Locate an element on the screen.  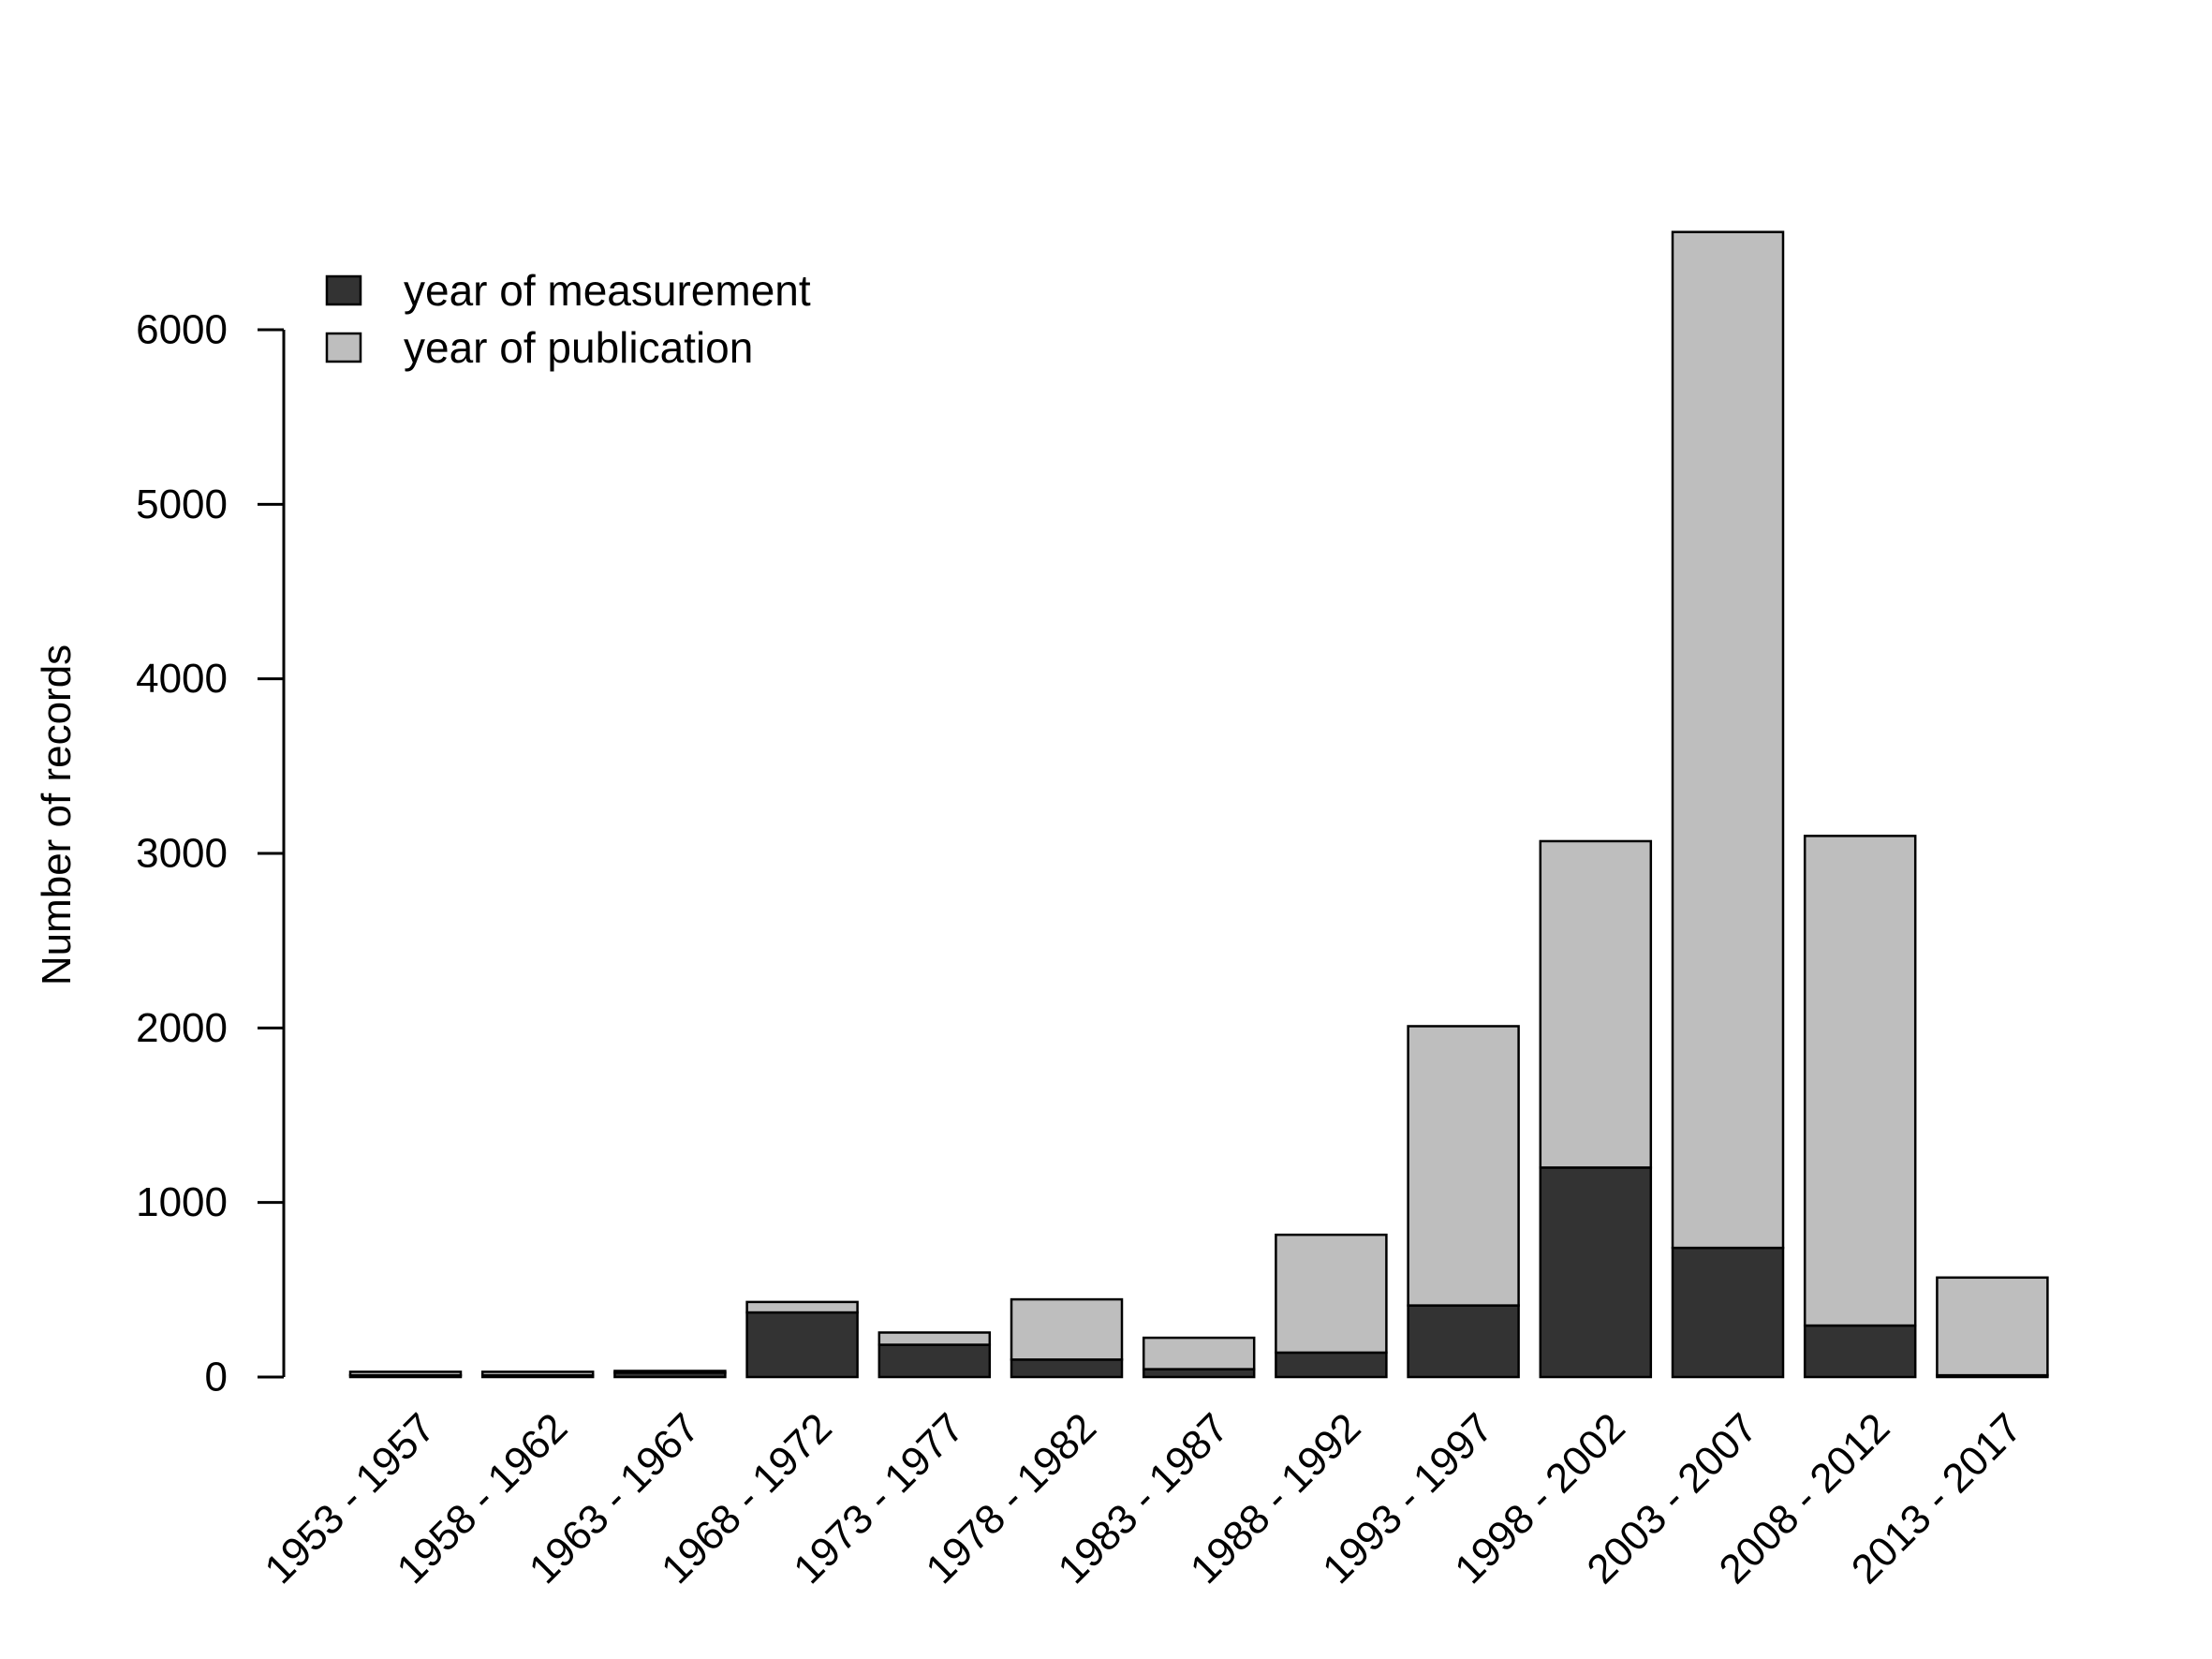
legend: year of measurement year of publication is located at coordinates (568, 319).